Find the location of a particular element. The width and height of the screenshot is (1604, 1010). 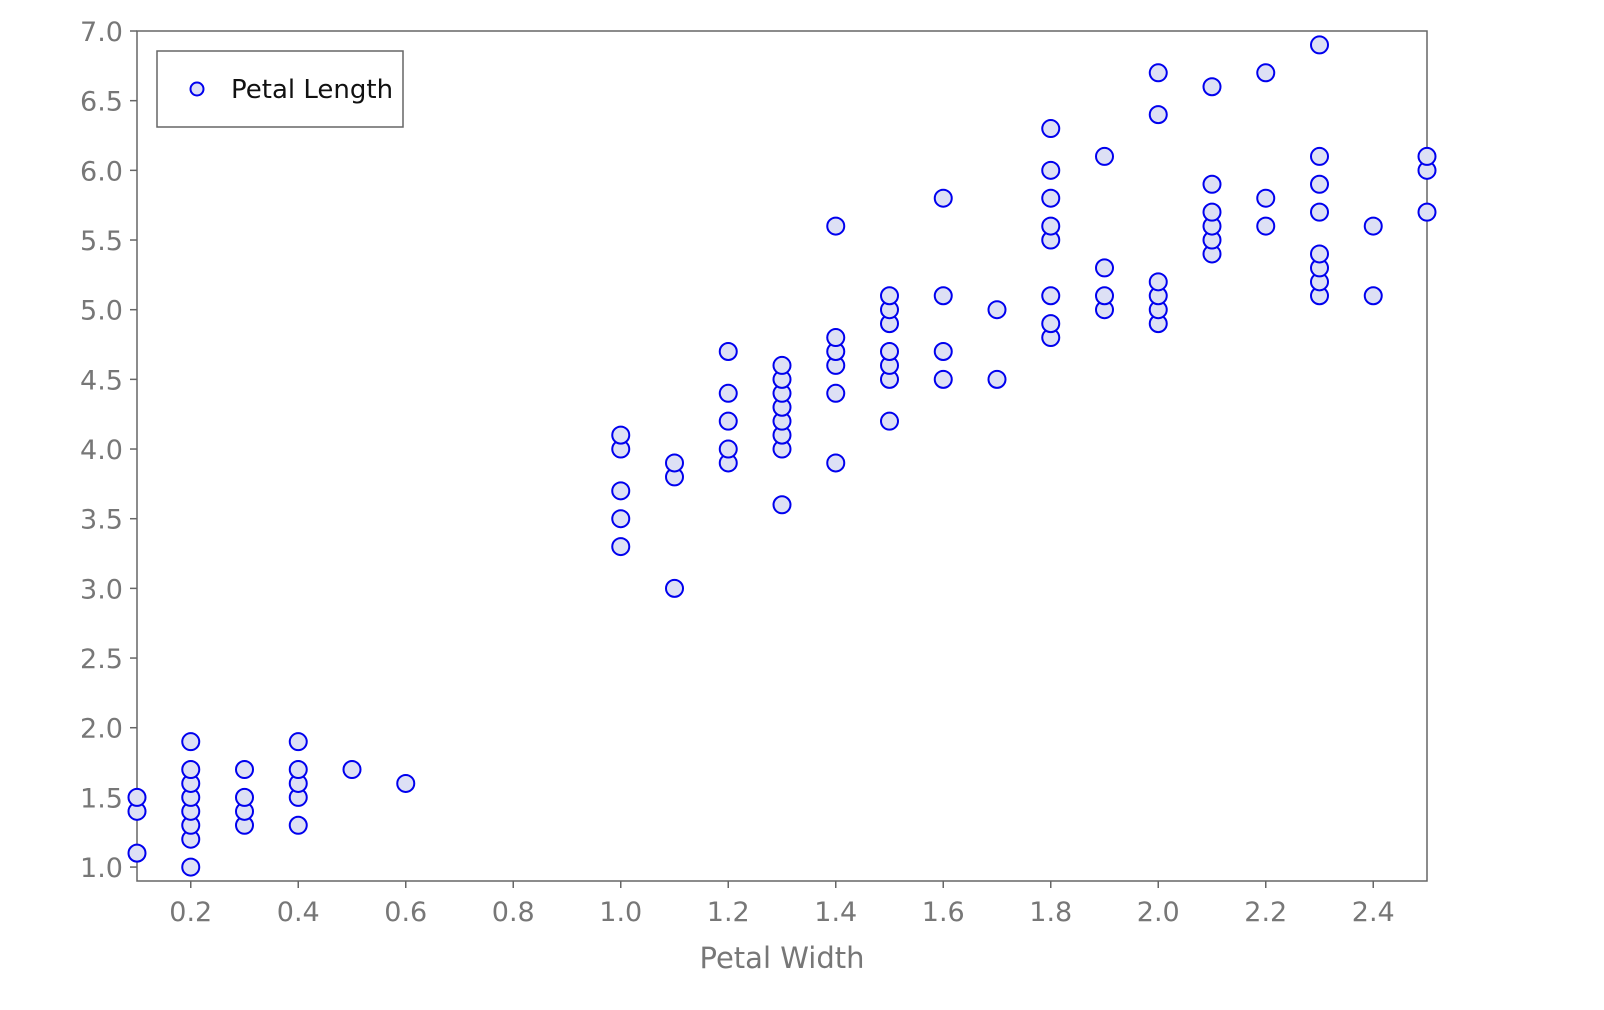

y-tick-label: 5.5 is located at coordinates (101, 241).